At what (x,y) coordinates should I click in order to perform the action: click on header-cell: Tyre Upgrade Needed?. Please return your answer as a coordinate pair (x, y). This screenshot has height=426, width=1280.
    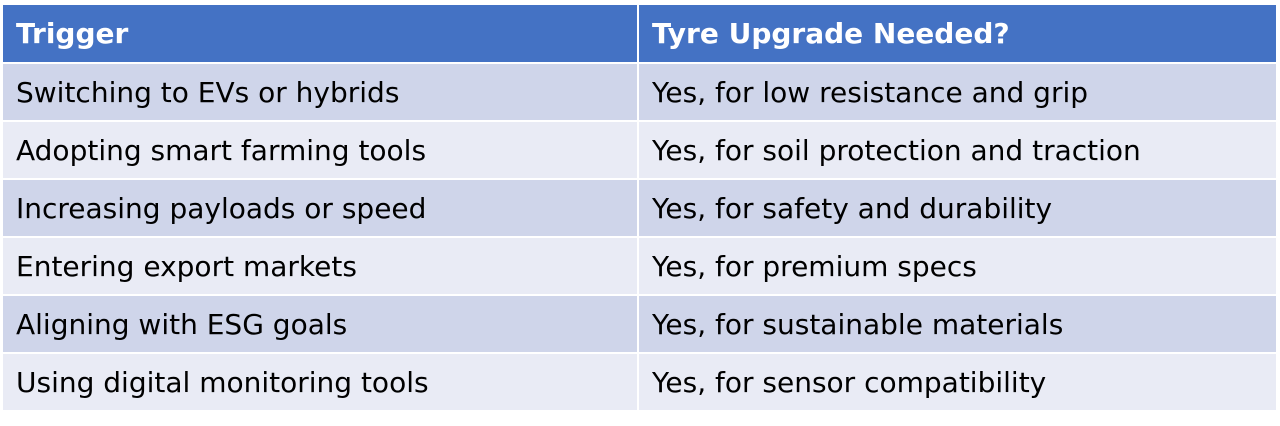
    Looking at the image, I should click on (956, 34).